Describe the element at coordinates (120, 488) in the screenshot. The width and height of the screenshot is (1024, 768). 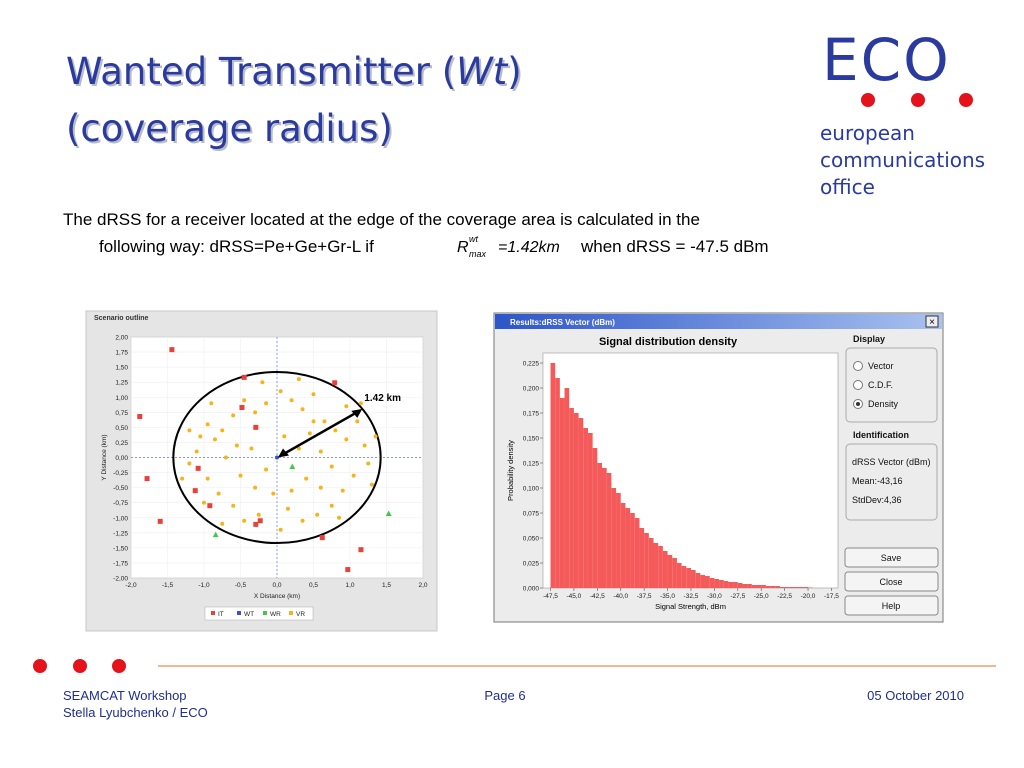
I see `y-tick-label: -0,50` at that location.